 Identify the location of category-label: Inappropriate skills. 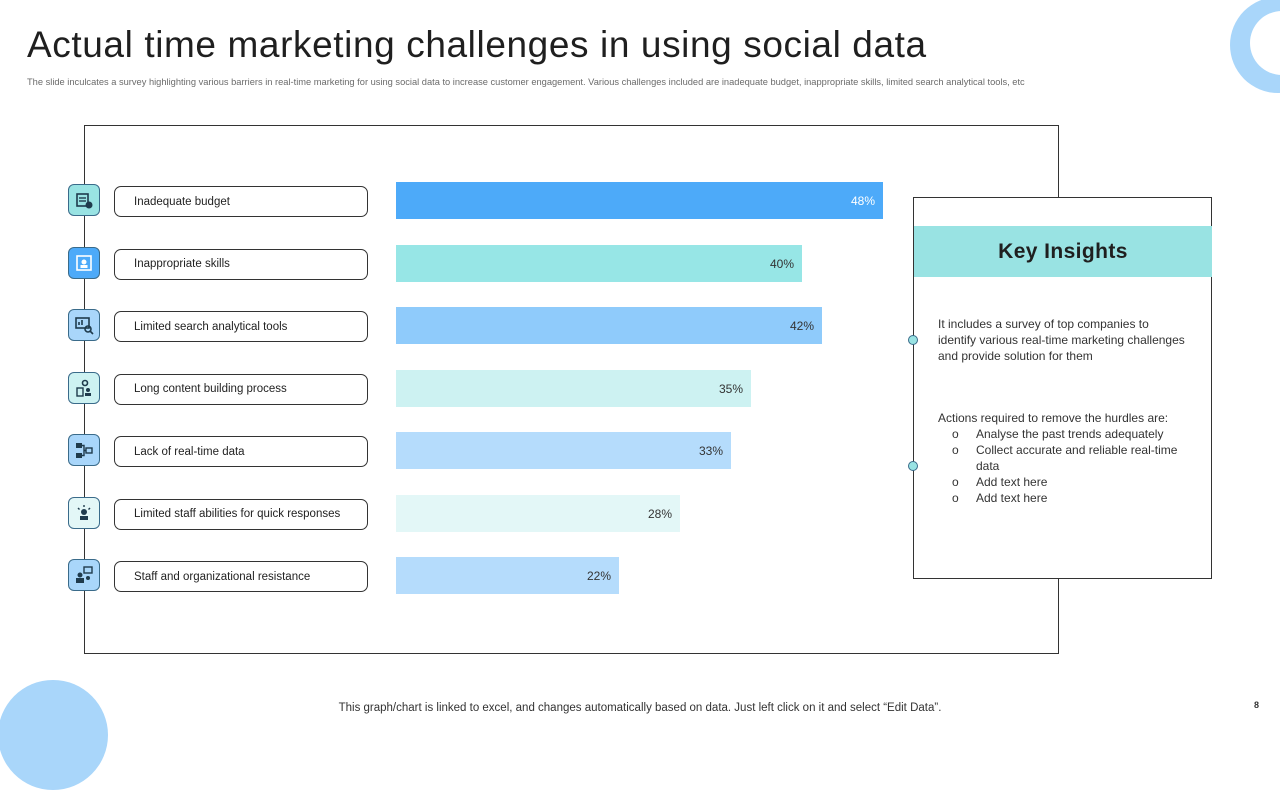
(241, 264).